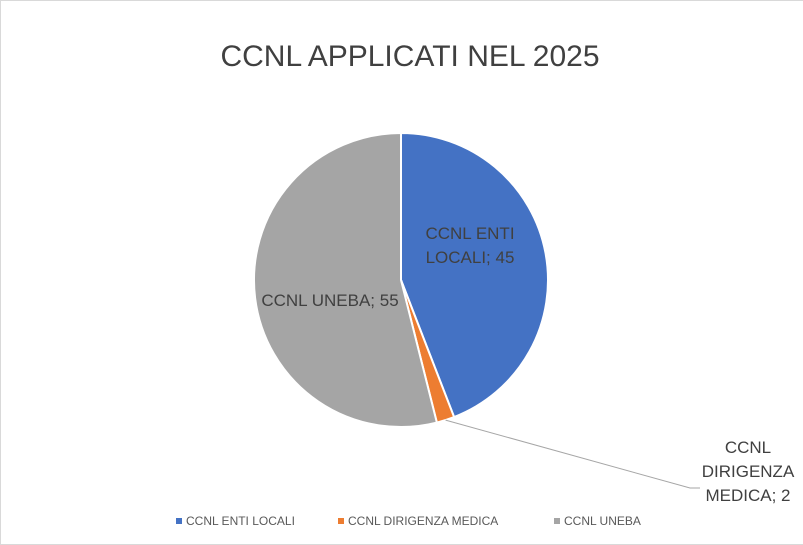  What do you see at coordinates (470, 245) in the screenshot?
I see `data-label: CCNL ENTI LOCALI; 45` at bounding box center [470, 245].